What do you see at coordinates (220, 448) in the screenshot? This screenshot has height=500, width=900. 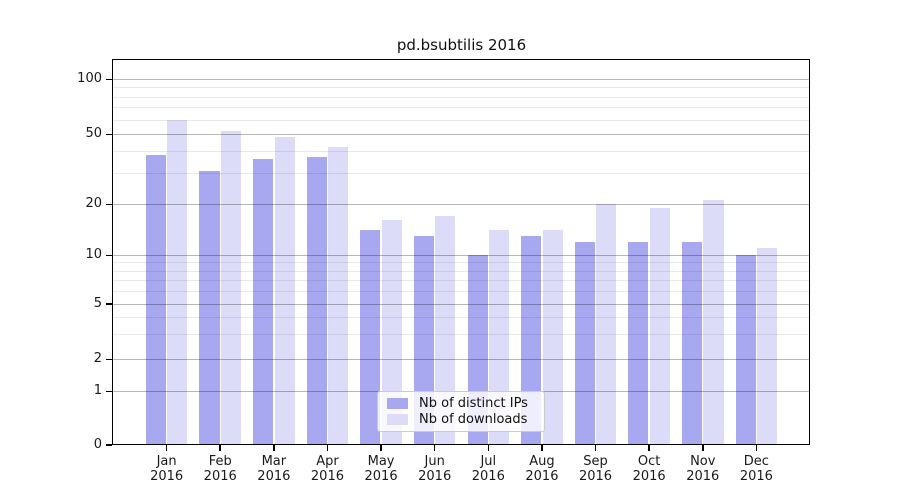 I see `x-tick-feb` at bounding box center [220, 448].